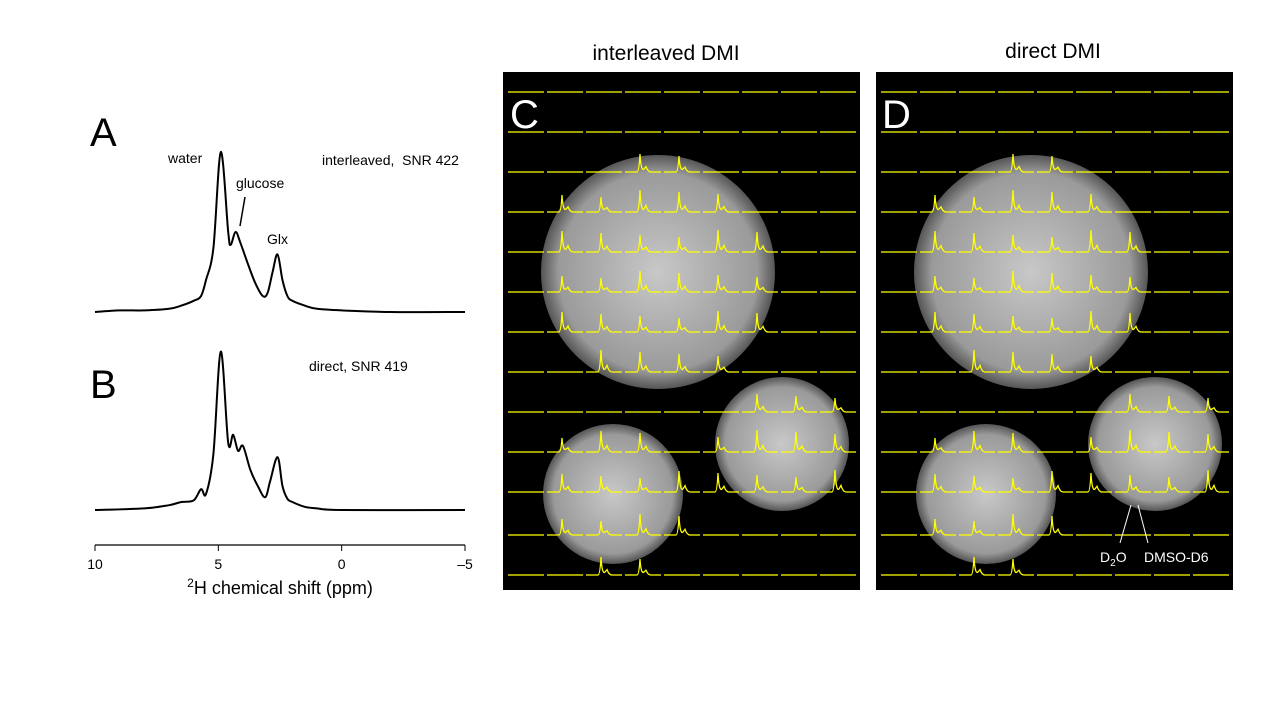 The height and width of the screenshot is (720, 1280). I want to click on label: DMSO-D6, so click(1176, 557).